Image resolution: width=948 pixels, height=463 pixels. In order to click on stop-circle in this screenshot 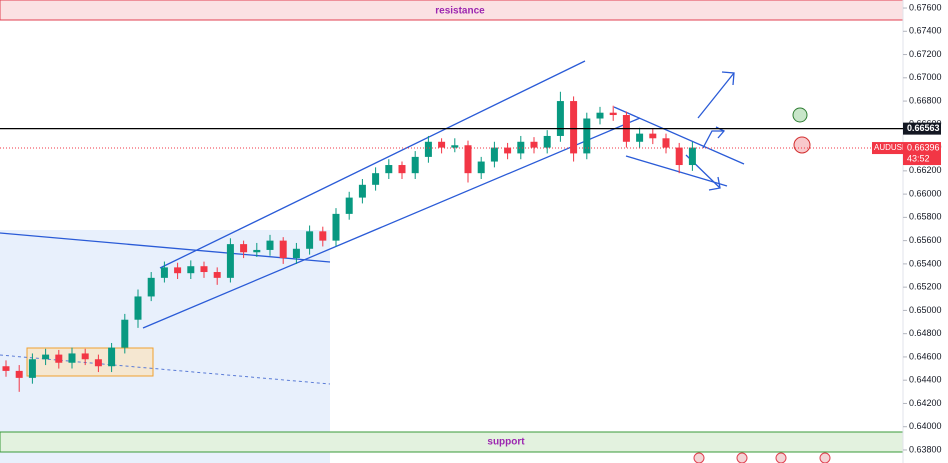, I will do `click(802, 145)`.